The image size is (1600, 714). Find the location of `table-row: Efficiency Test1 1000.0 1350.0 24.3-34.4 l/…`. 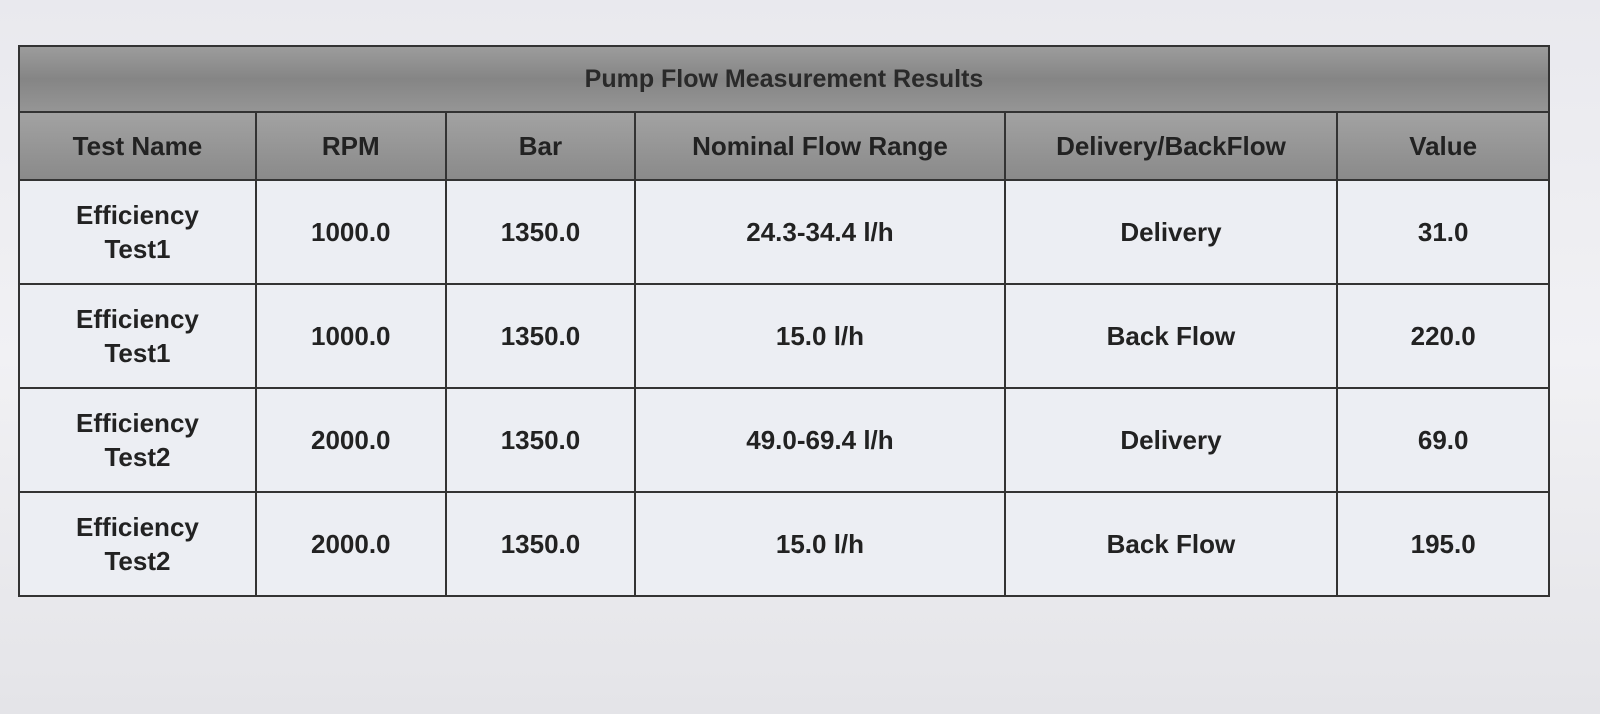

table-row: Efficiency Test1 1000.0 1350.0 24.3-34.4 l/… is located at coordinates (784, 232).